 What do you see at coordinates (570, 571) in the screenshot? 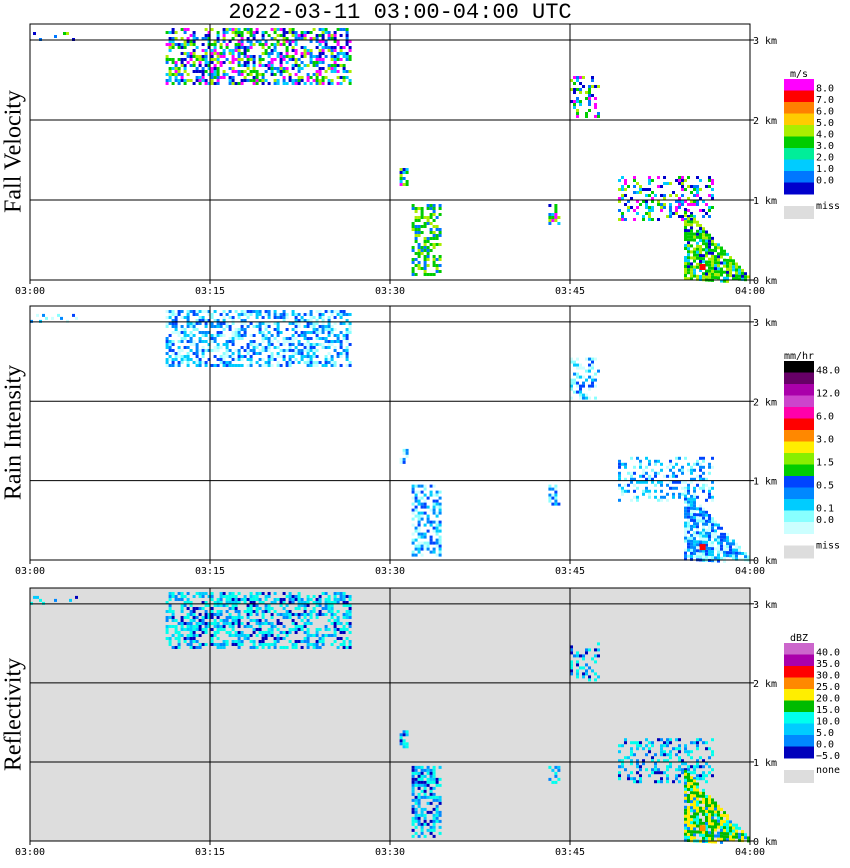
I see `x-tick-label: 03:45` at bounding box center [570, 571].